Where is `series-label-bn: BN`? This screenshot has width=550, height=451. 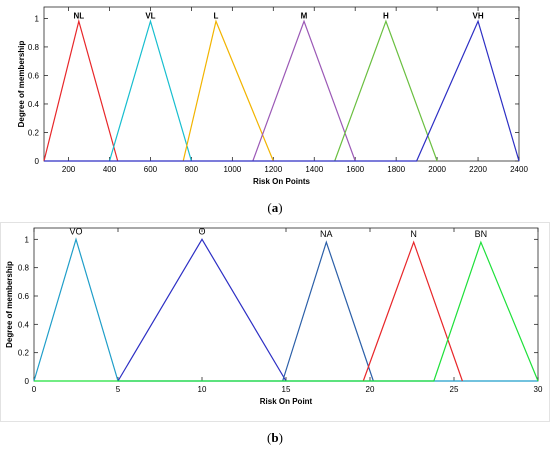 series-label-bn: BN is located at coordinates (481, 234).